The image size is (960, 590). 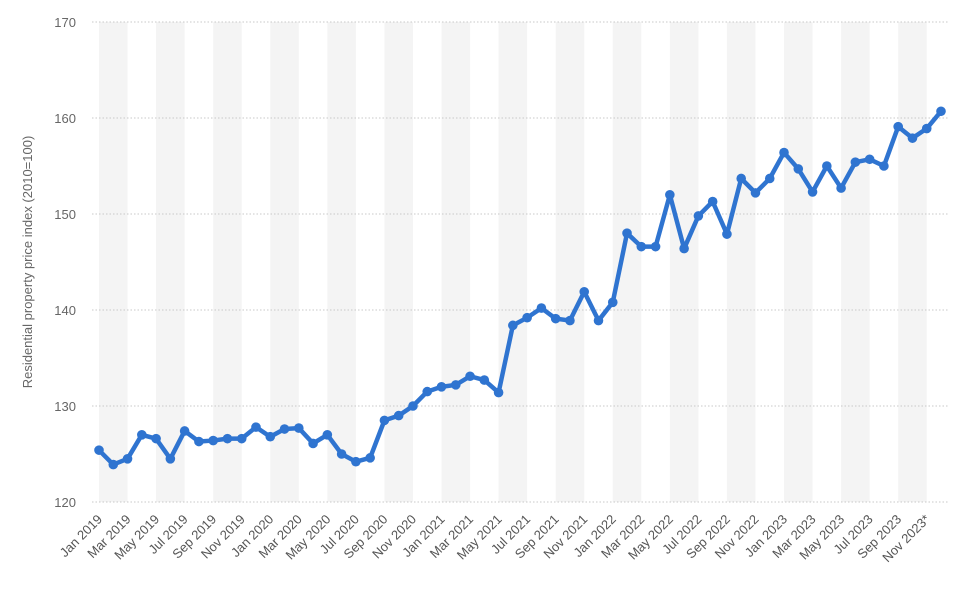 I want to click on y-axis-ticks: 120 130 140 150 160 170, so click(x=65, y=262).